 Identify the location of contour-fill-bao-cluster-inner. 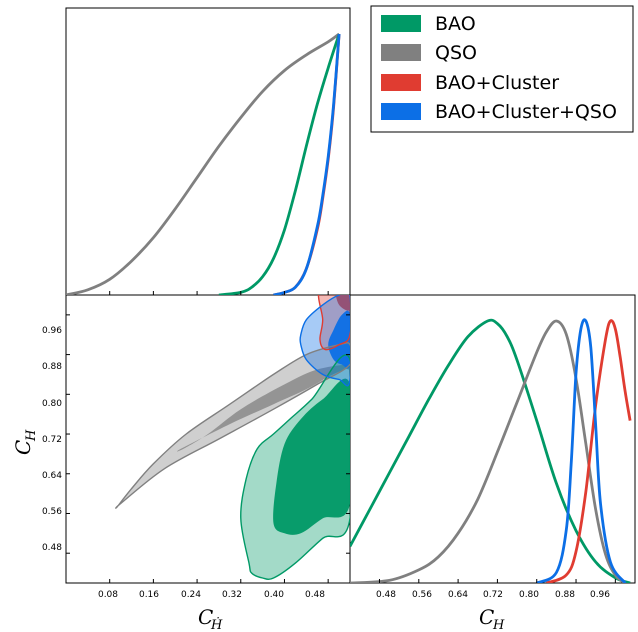
(342, 303).